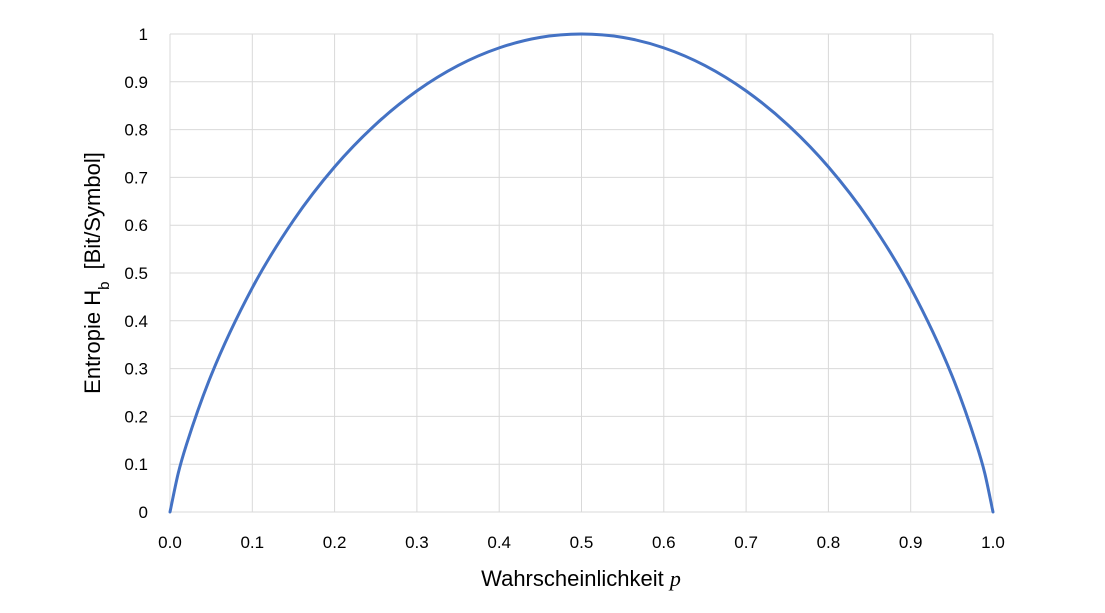  Describe the element at coordinates (572, 578) in the screenshot. I see `x-axis-title-text: Wahrscheinlichkeit` at that location.